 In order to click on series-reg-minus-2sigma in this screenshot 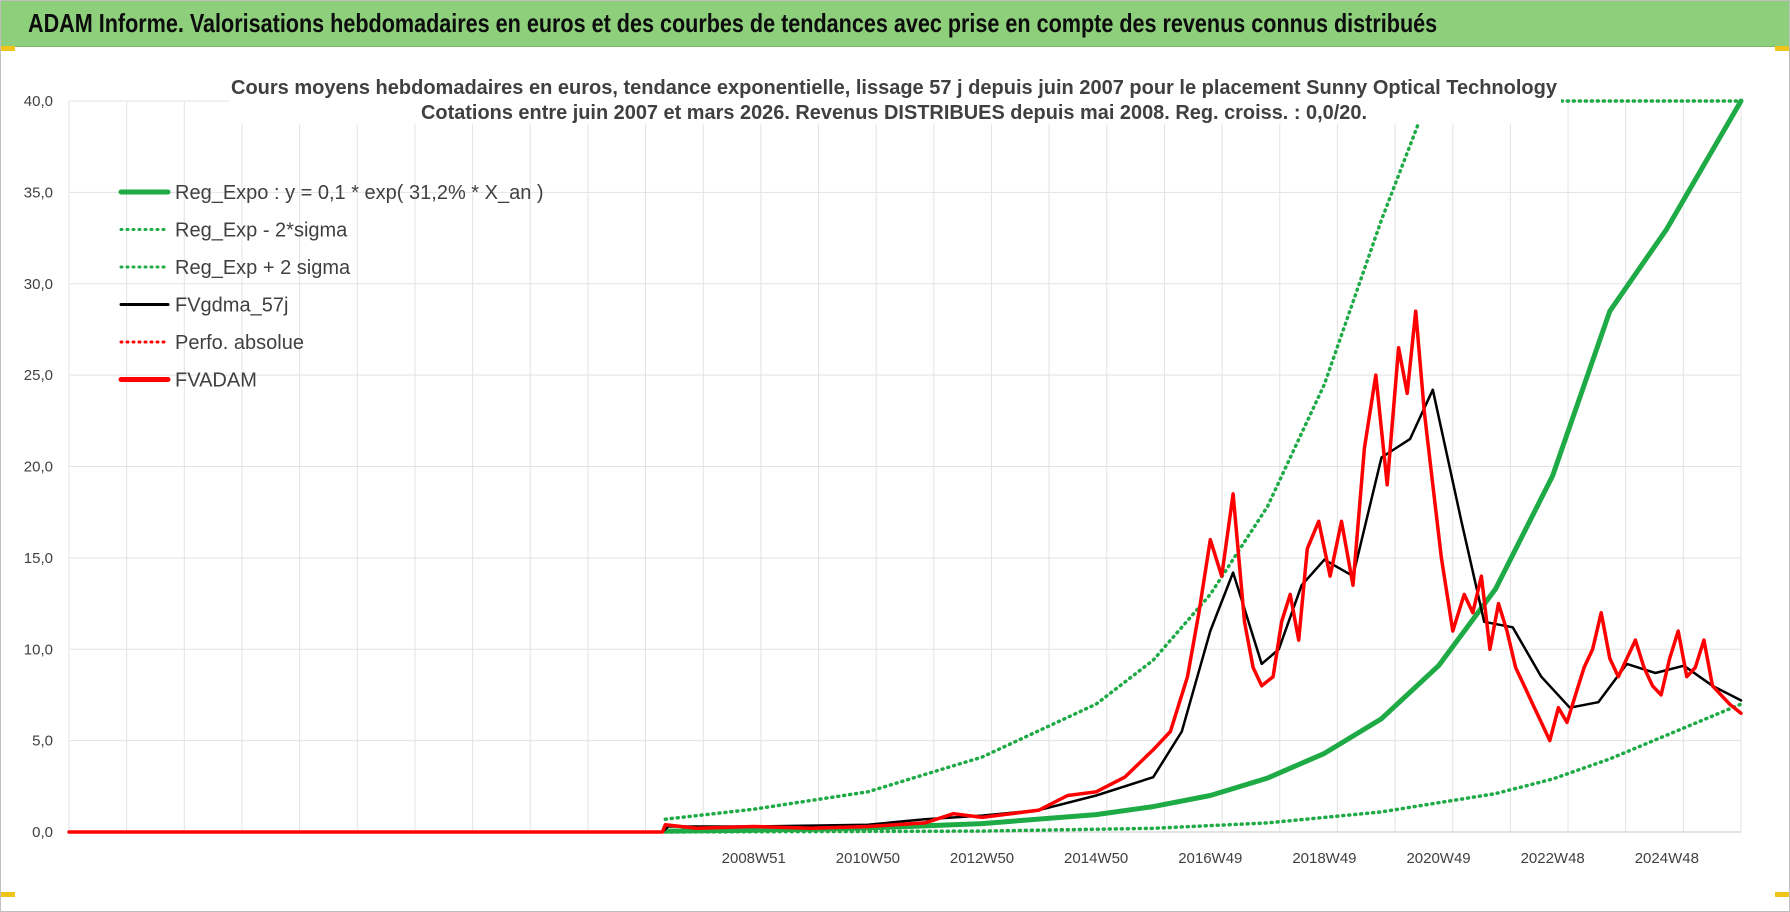, I will do `click(1203, 768)`.